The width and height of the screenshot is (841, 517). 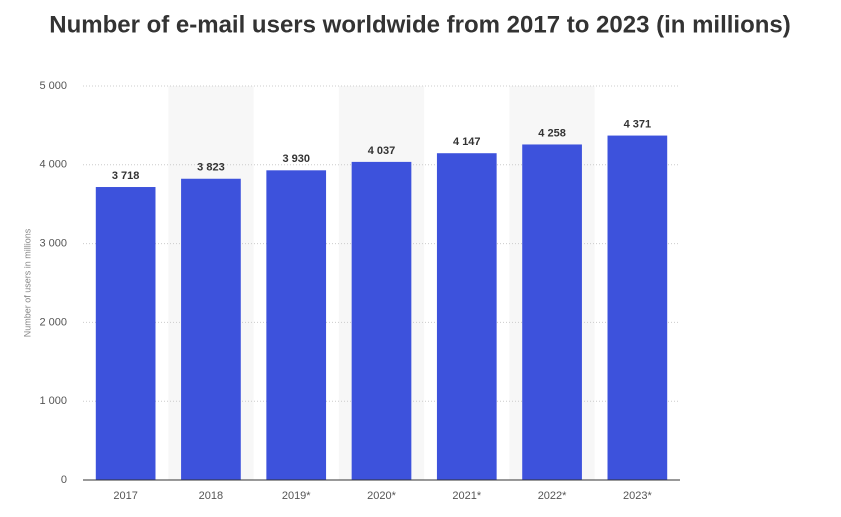 What do you see at coordinates (552, 133) in the screenshot?
I see `value-label: 4 258` at bounding box center [552, 133].